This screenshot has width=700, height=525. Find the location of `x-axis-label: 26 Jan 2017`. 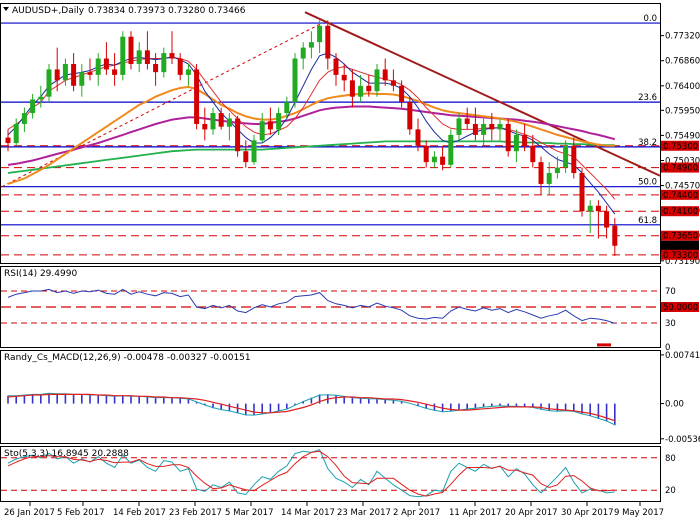

x-axis-label: 26 Jan 2017 is located at coordinates (29, 513).